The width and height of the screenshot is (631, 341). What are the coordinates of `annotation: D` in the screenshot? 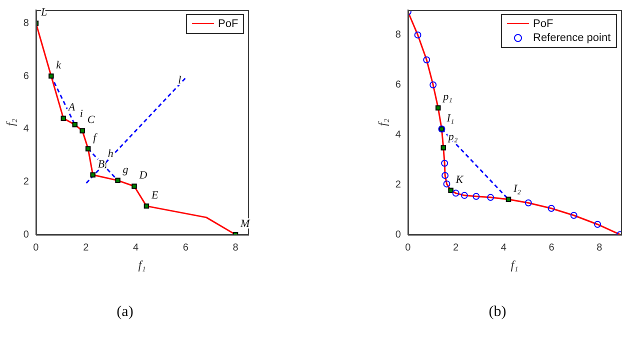 It's located at (143, 176).